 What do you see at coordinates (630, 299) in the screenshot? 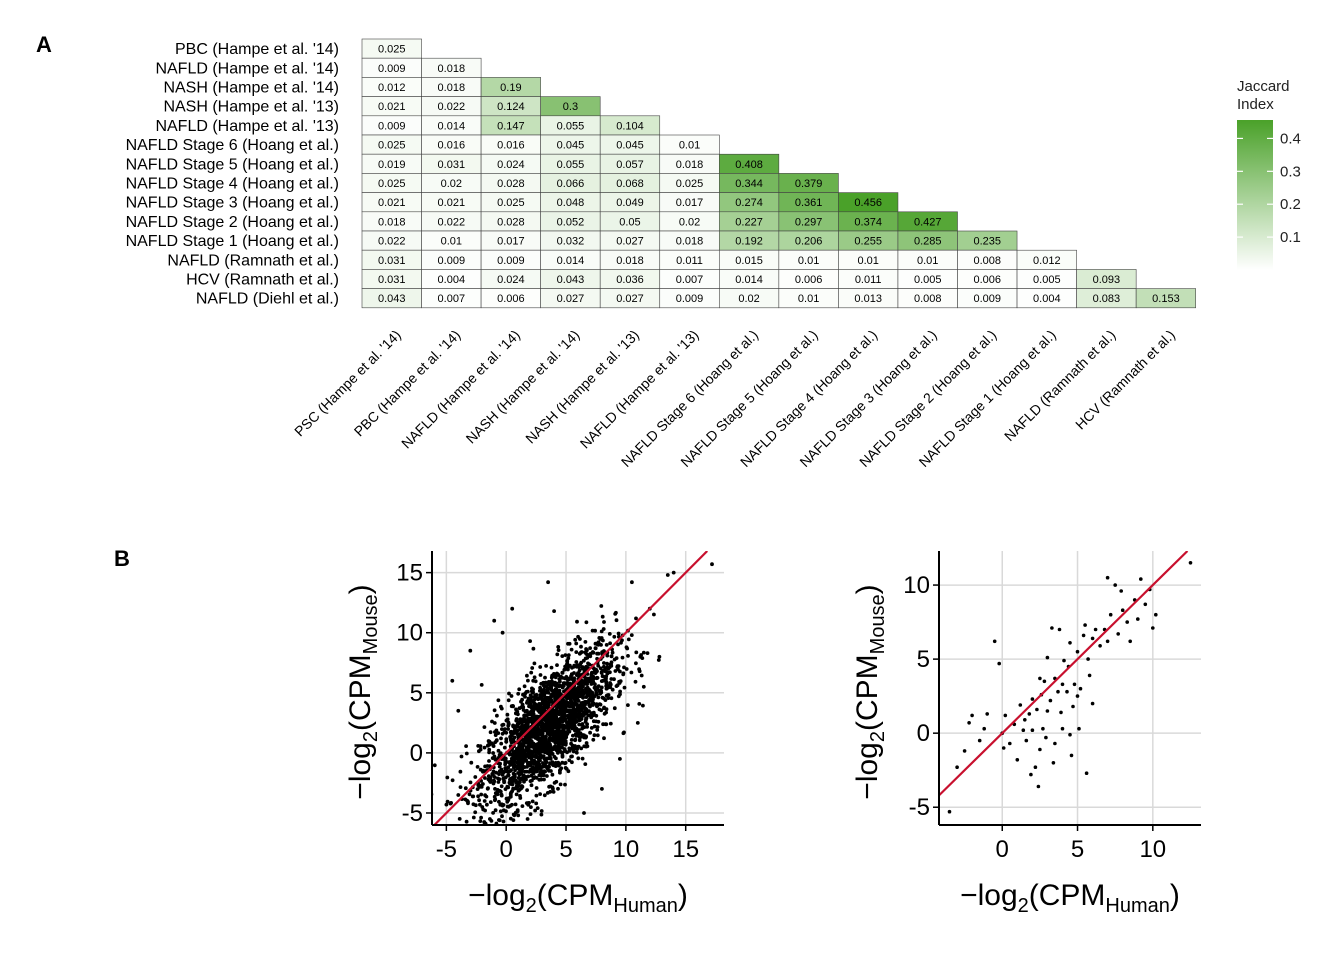
I see `cell-value: 0.027` at bounding box center [630, 299].